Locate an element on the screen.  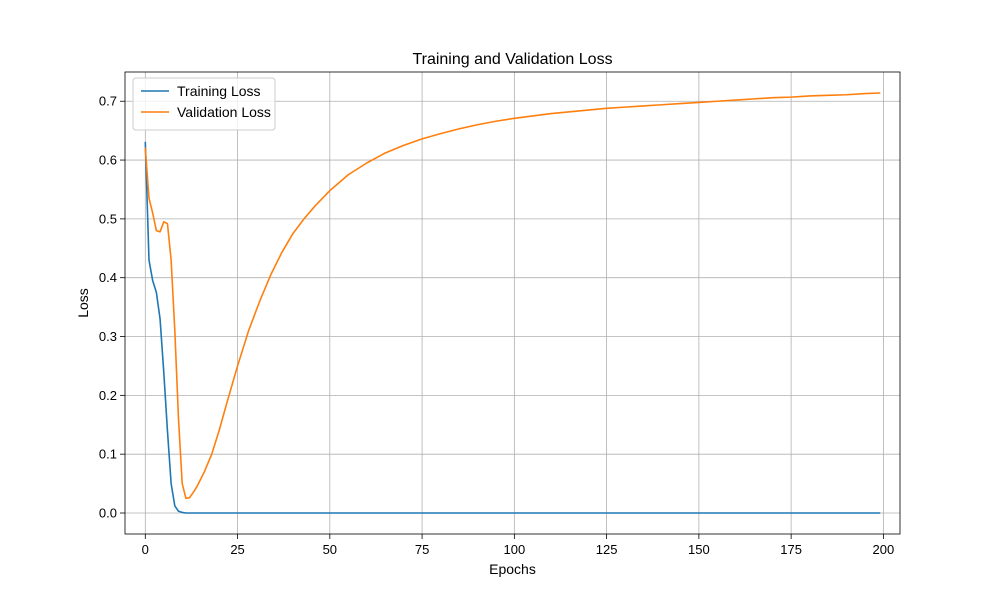
y-tick-label: 0.2 is located at coordinates (108, 395).